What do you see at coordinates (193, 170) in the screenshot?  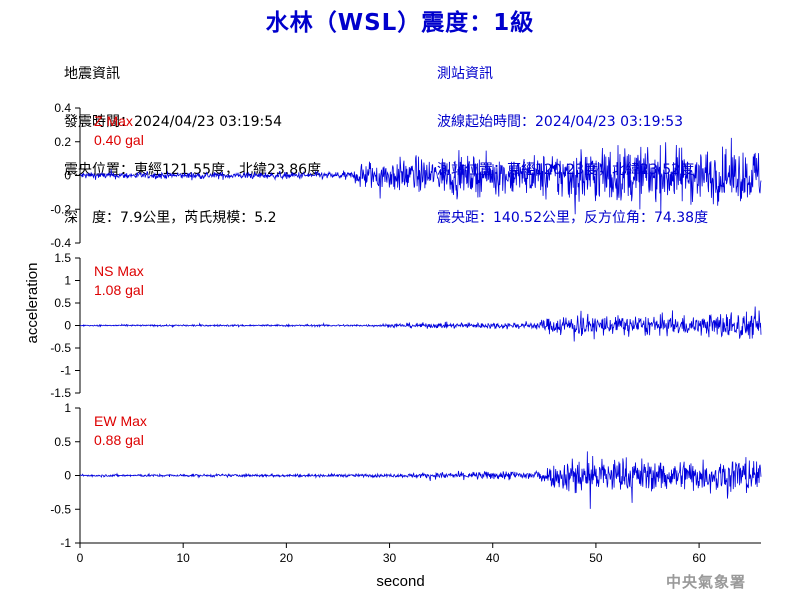 I see `epicenter-location: 震央位置：東經121.55度，北緯23.86度` at bounding box center [193, 170].